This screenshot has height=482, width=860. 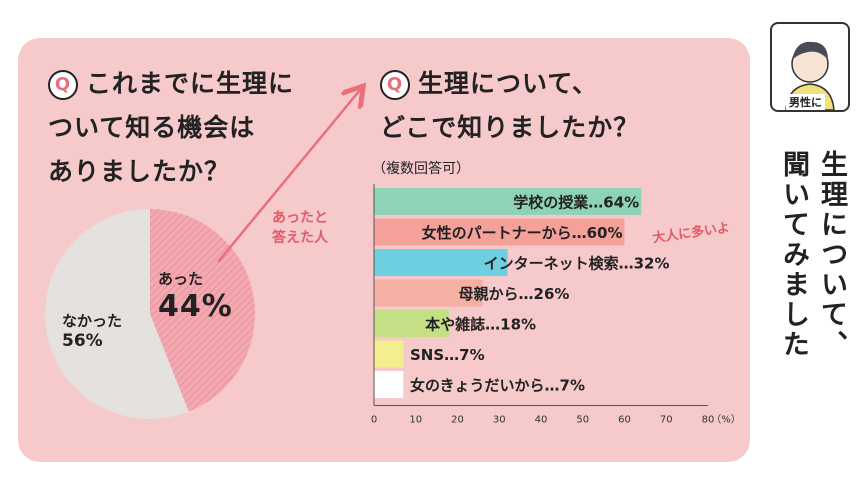 I want to click on x-tick-label: 60, so click(x=624, y=420).